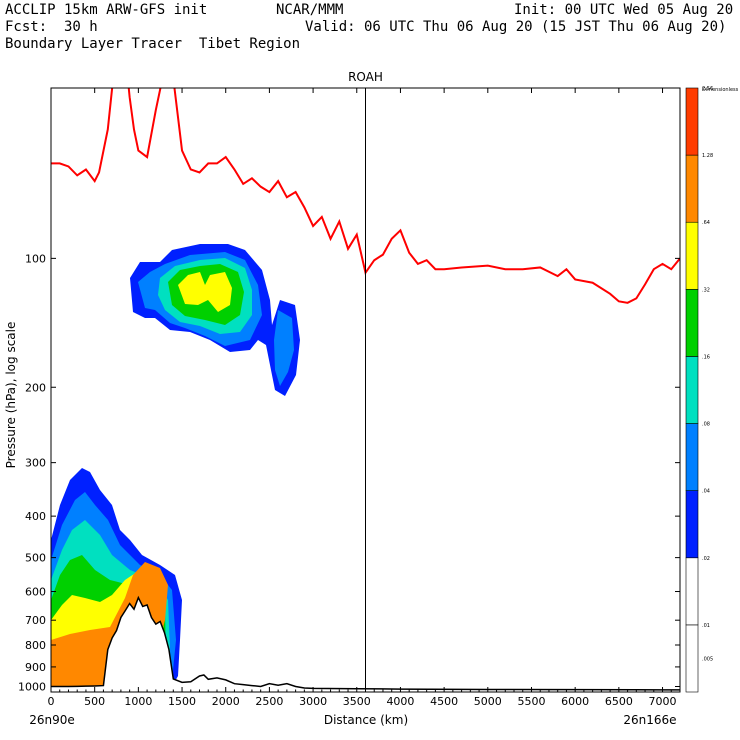 This screenshot has height=740, width=740. What do you see at coordinates (35, 558) in the screenshot?
I see `y-tick-label: 500` at bounding box center [35, 558].